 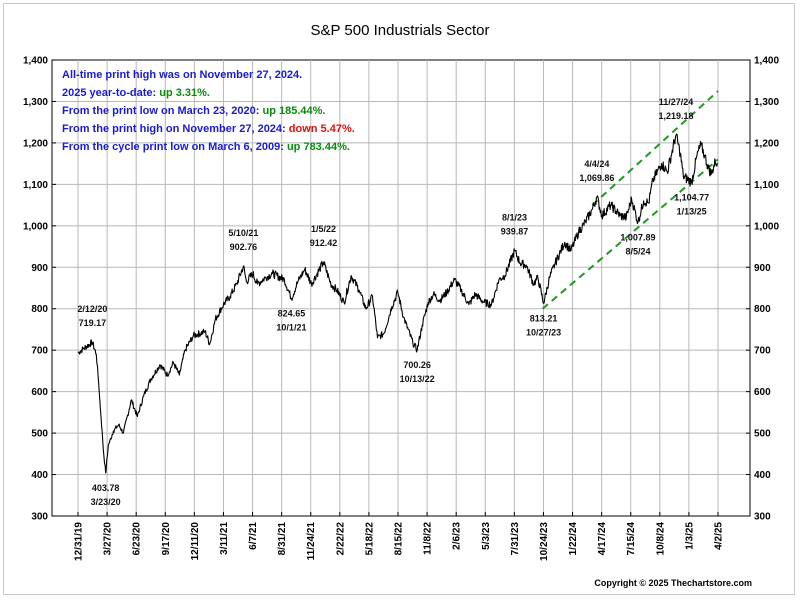 What do you see at coordinates (631, 539) in the screenshot?
I see `x-tick-label: 7/15/24` at bounding box center [631, 539].